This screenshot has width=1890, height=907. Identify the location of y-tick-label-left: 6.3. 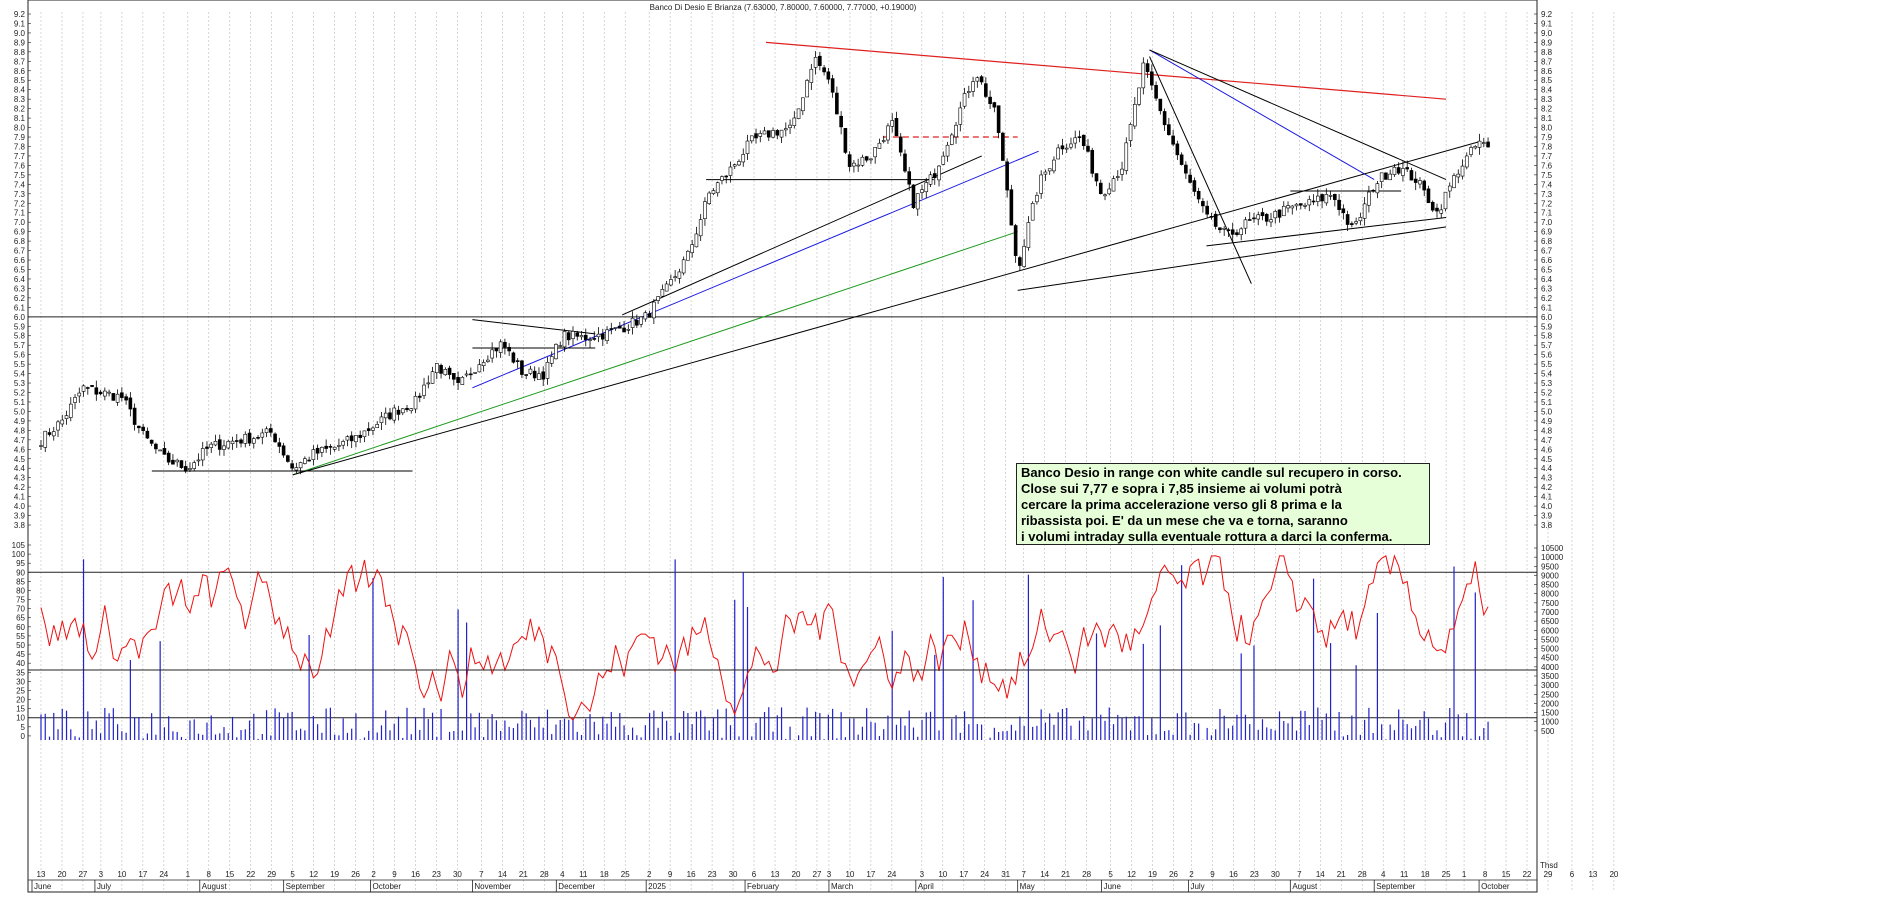
(20, 288).